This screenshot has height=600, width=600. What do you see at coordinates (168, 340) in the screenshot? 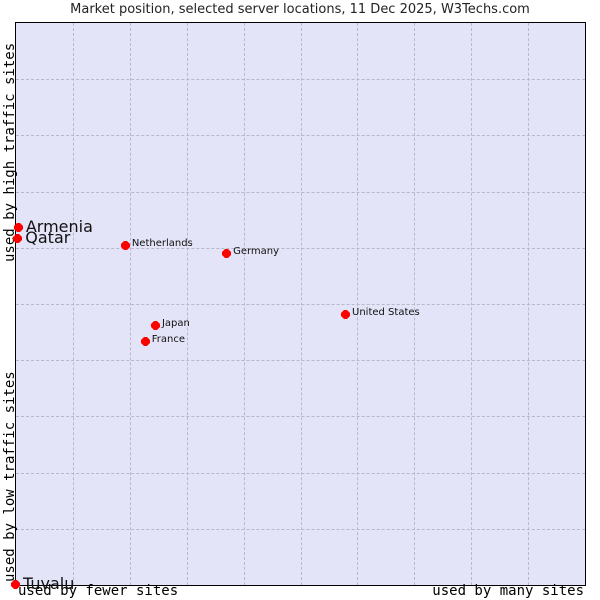
I see `data-point-label: France` at bounding box center [168, 340].